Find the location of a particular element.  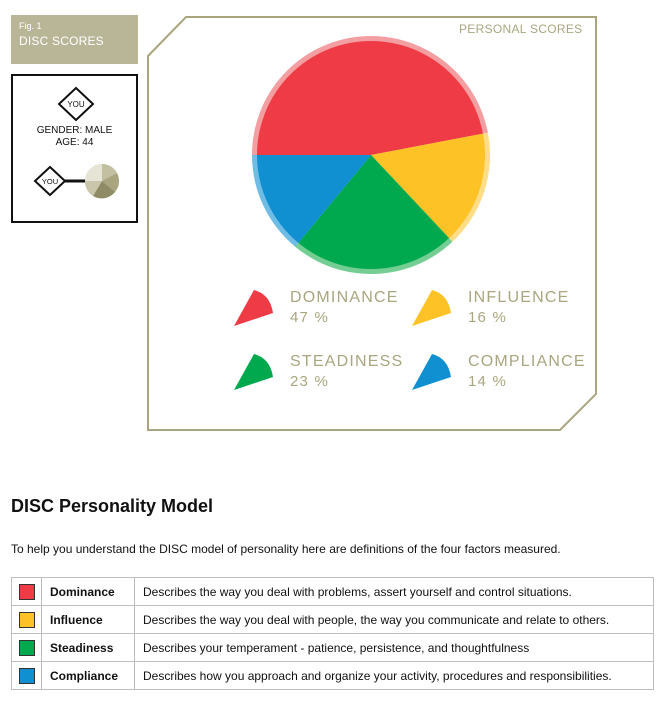

compliance-legend-wedge-icon is located at coordinates (431, 372).